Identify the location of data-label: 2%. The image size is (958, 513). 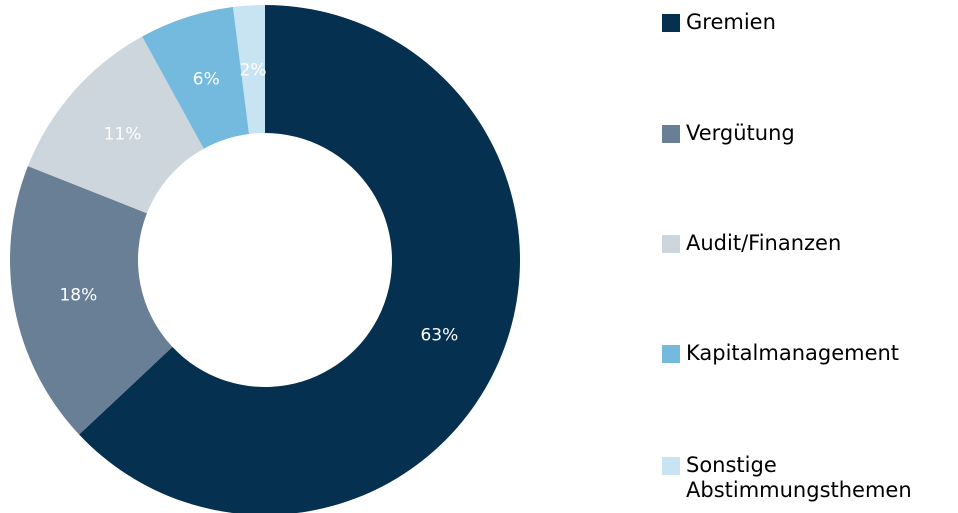
(253, 70).